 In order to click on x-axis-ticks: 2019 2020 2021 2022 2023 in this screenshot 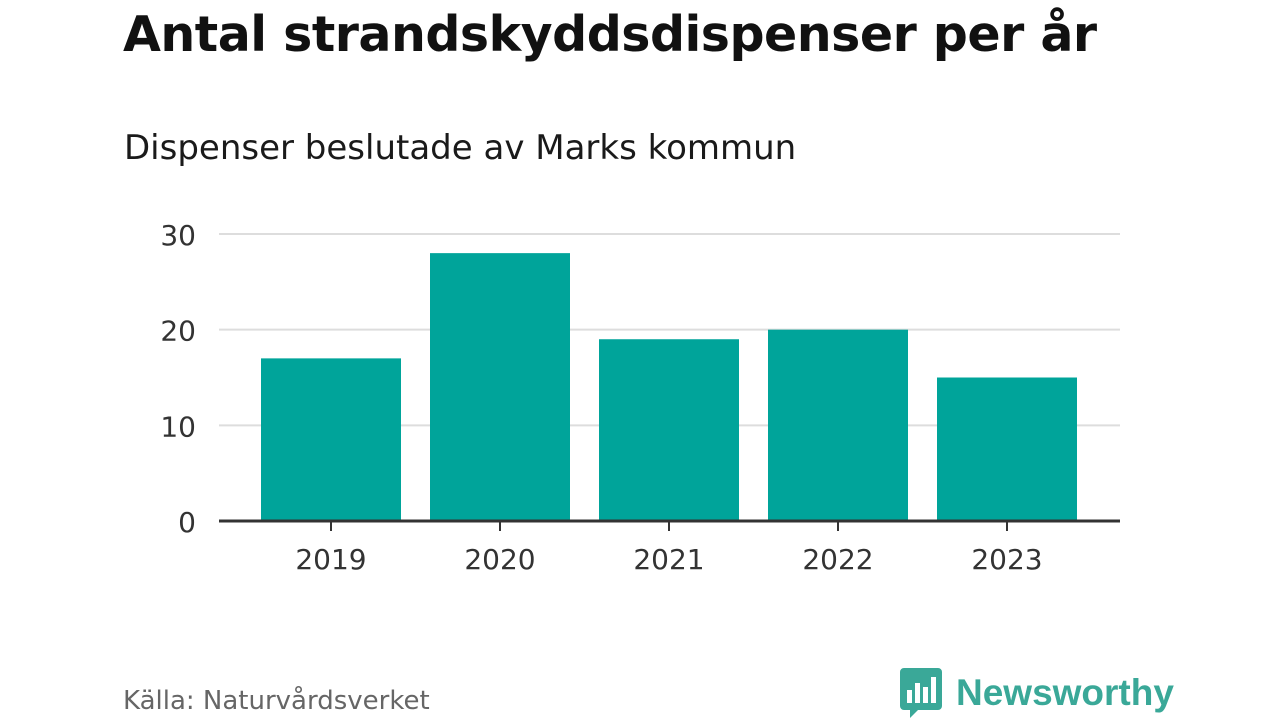, I will do `click(669, 548)`.